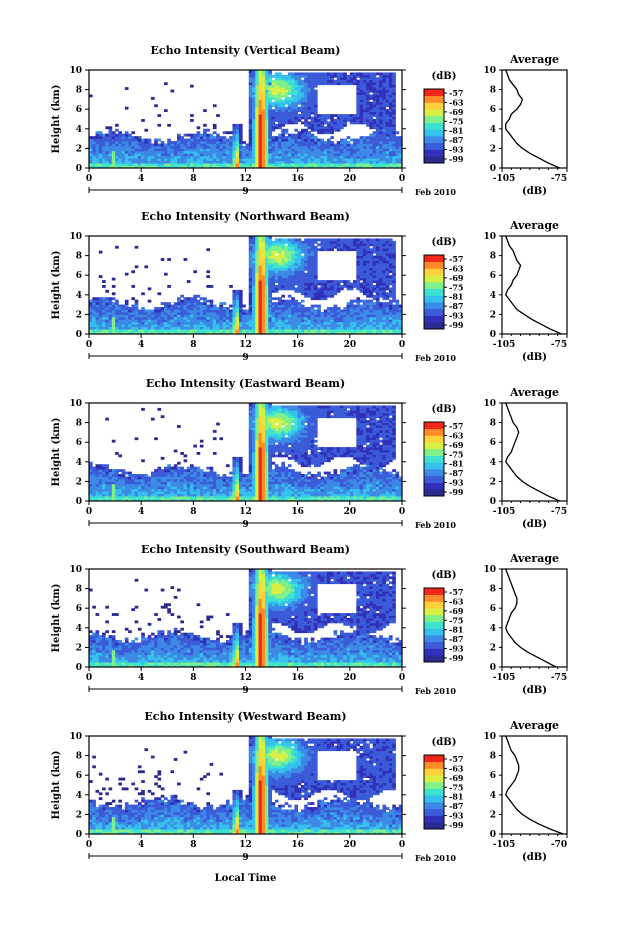  I want to click on x-tick-label: 0, so click(402, 345).